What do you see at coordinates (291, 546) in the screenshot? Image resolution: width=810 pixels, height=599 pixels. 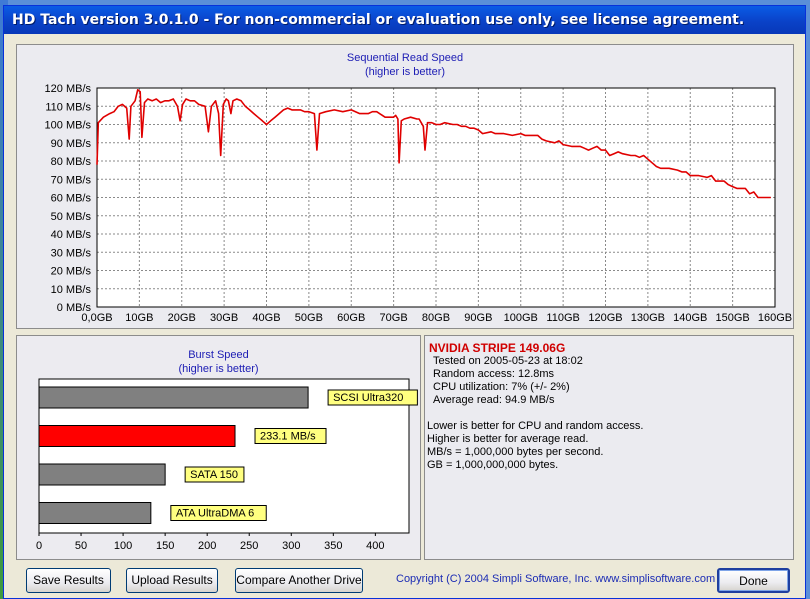 I see `x-tick-label: 300` at bounding box center [291, 546].